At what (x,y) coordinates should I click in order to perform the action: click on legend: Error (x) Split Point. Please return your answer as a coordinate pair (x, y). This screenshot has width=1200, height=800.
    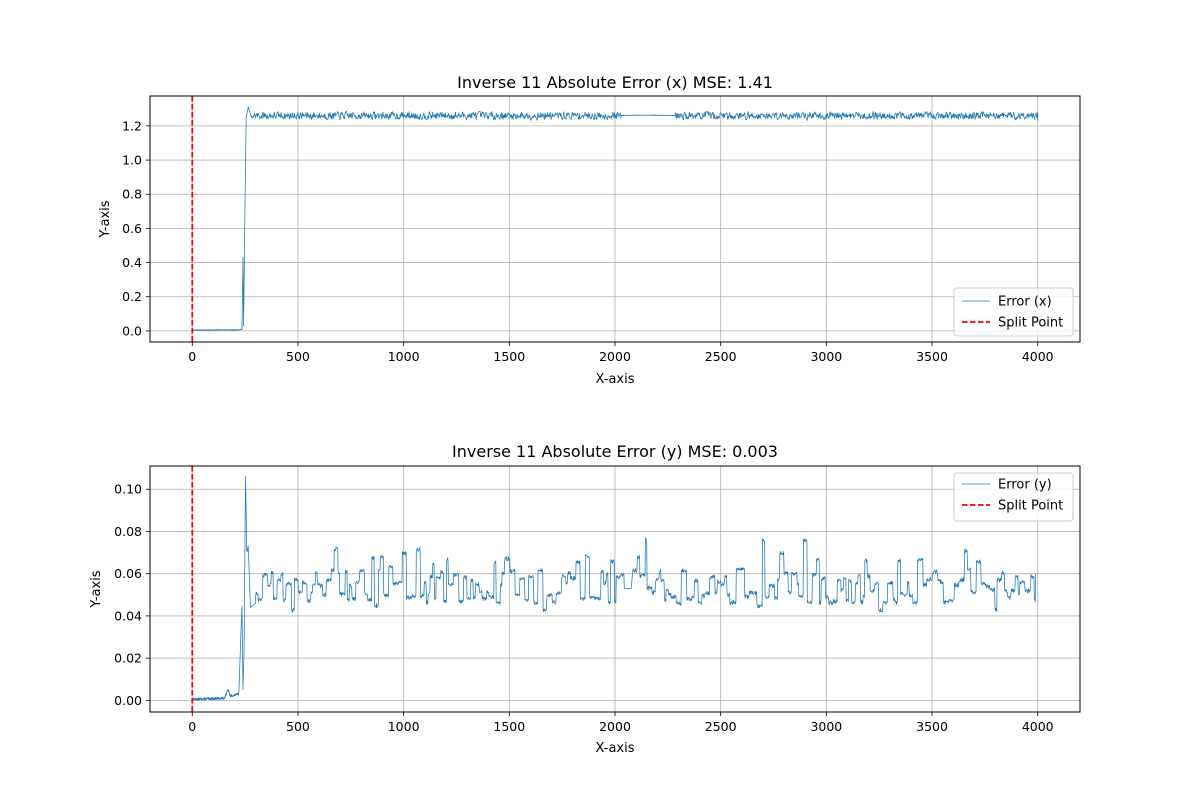
    Looking at the image, I should click on (1013, 312).